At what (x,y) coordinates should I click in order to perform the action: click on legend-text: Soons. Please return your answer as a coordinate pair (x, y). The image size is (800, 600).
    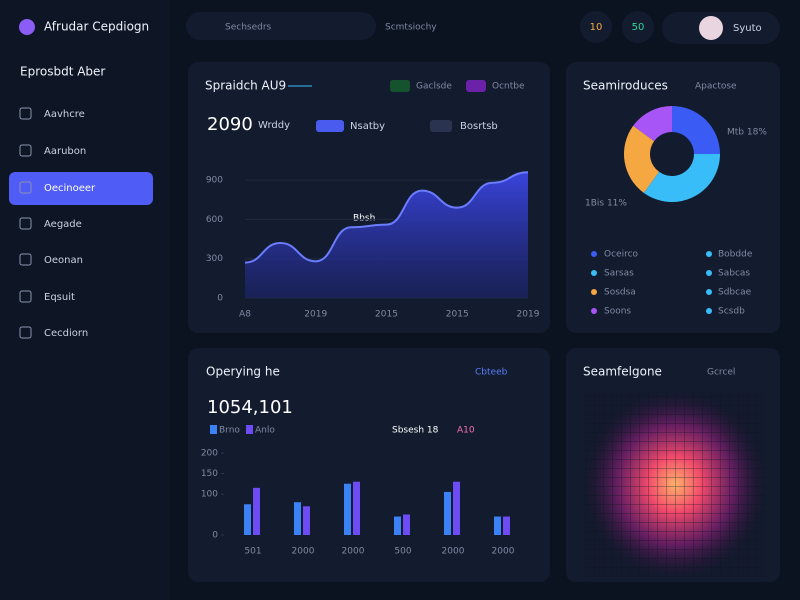
    Looking at the image, I should click on (617, 312).